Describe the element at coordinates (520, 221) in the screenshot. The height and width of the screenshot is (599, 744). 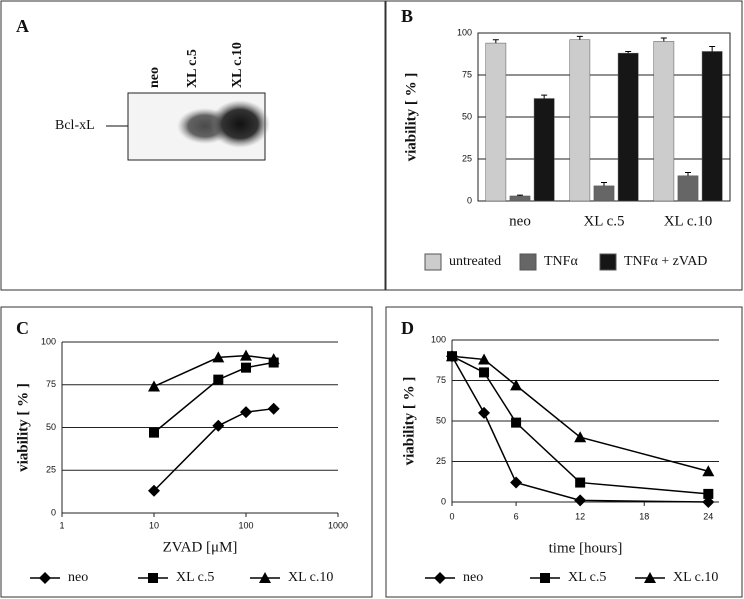
I see `x-tick-label: neo` at that location.